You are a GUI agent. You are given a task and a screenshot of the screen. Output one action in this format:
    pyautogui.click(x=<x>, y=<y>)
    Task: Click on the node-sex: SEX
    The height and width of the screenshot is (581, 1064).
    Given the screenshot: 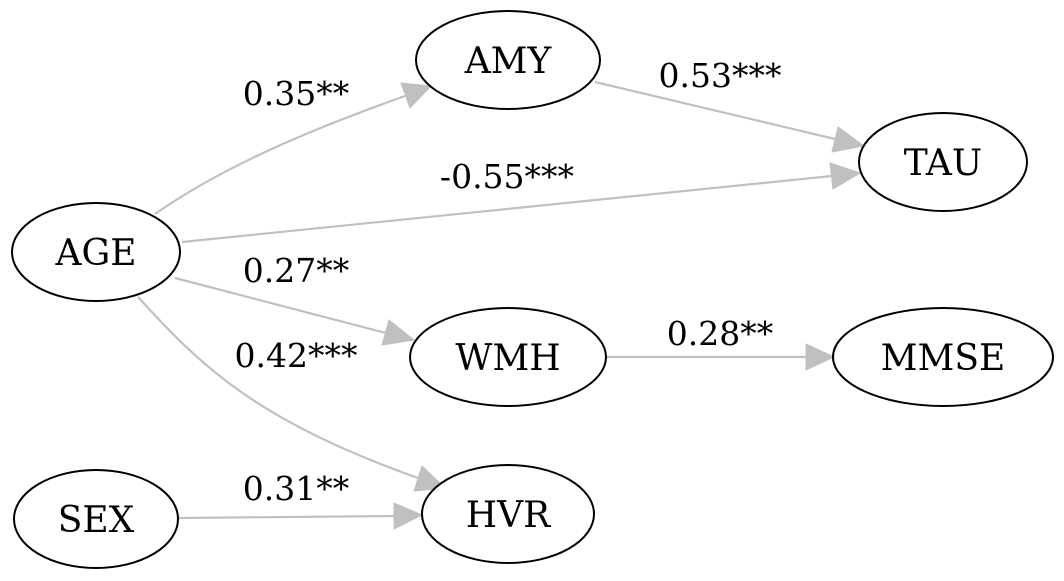 What is the action you would take?
    pyautogui.click(x=96, y=519)
    